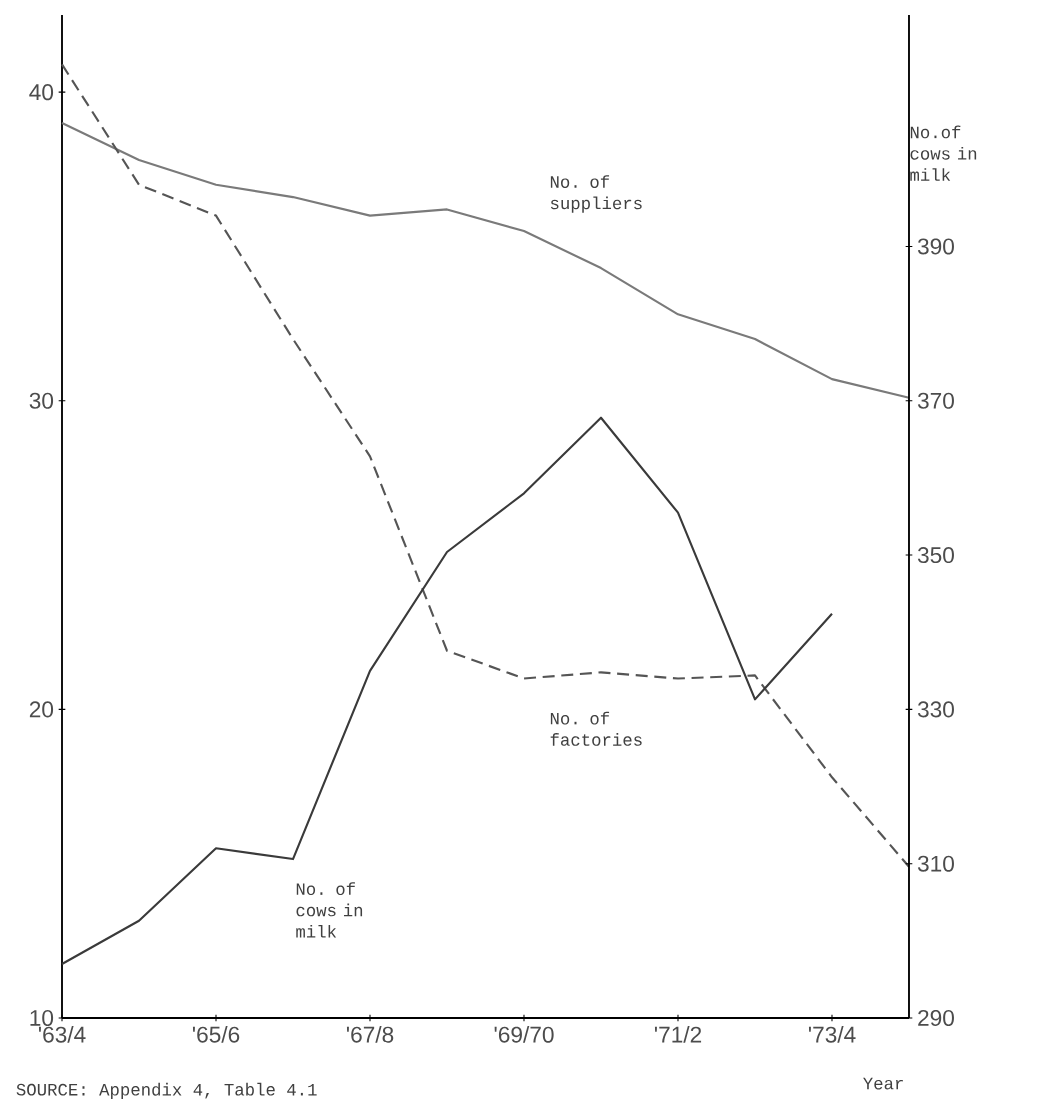  Describe the element at coordinates (41, 400) in the screenshot. I see `y-tick-label: 30` at that location.